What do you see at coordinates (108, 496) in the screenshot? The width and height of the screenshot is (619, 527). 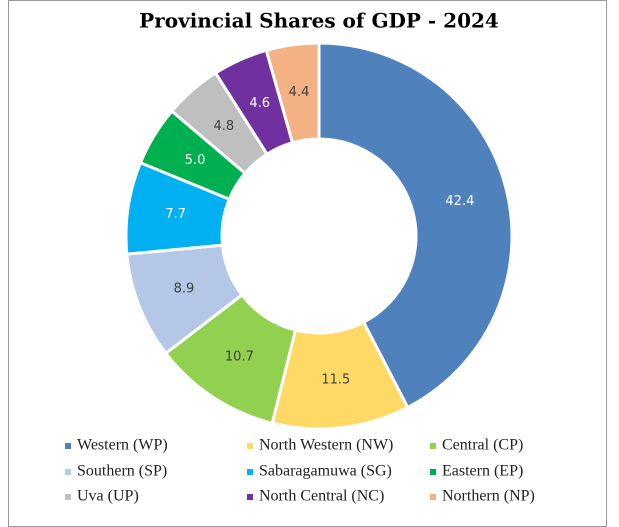 I see `legend-label: Uva (UP)` at bounding box center [108, 496].